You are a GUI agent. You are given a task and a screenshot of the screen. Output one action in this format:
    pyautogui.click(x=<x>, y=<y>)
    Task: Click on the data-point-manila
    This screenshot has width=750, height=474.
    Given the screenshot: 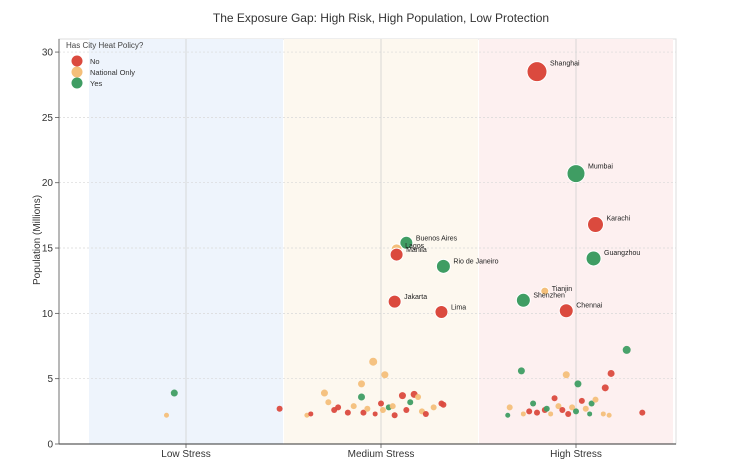 What is the action you would take?
    pyautogui.click(x=396, y=254)
    